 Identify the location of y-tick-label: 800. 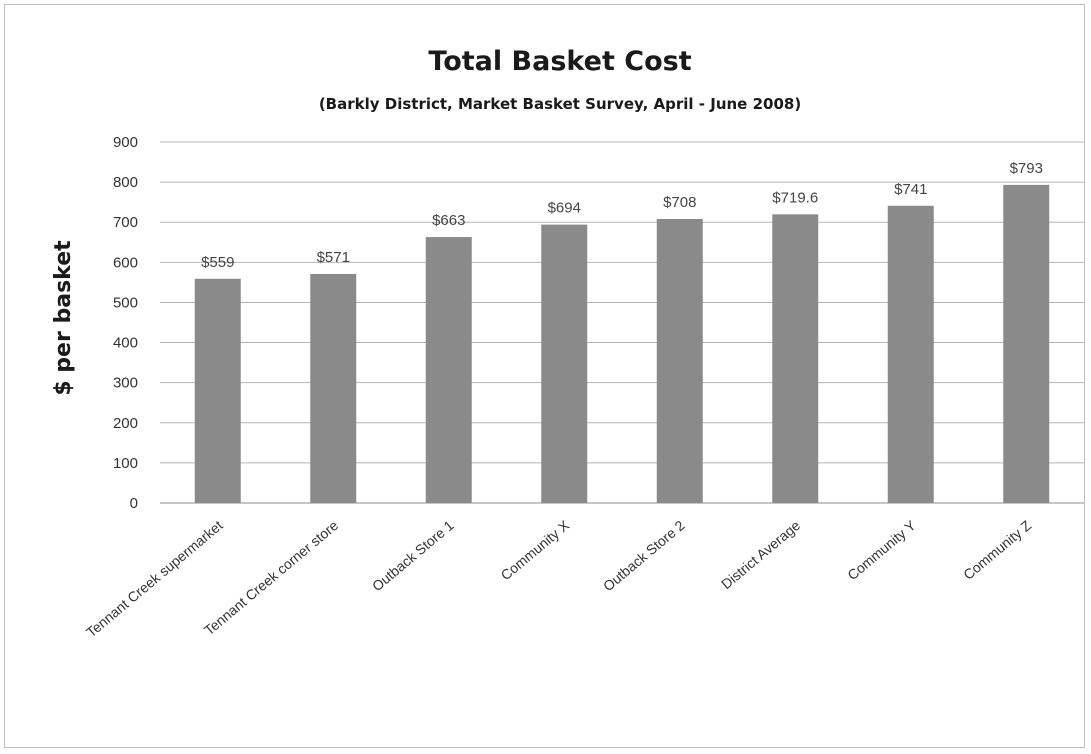
(125, 182).